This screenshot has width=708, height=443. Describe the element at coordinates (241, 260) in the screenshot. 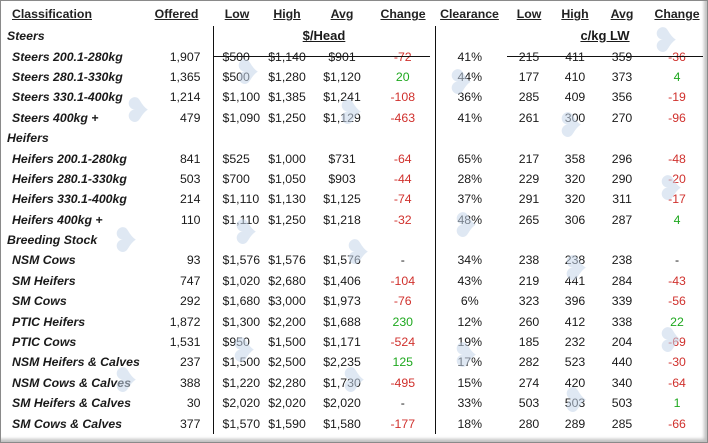

I see `row-low: $1,576` at that location.